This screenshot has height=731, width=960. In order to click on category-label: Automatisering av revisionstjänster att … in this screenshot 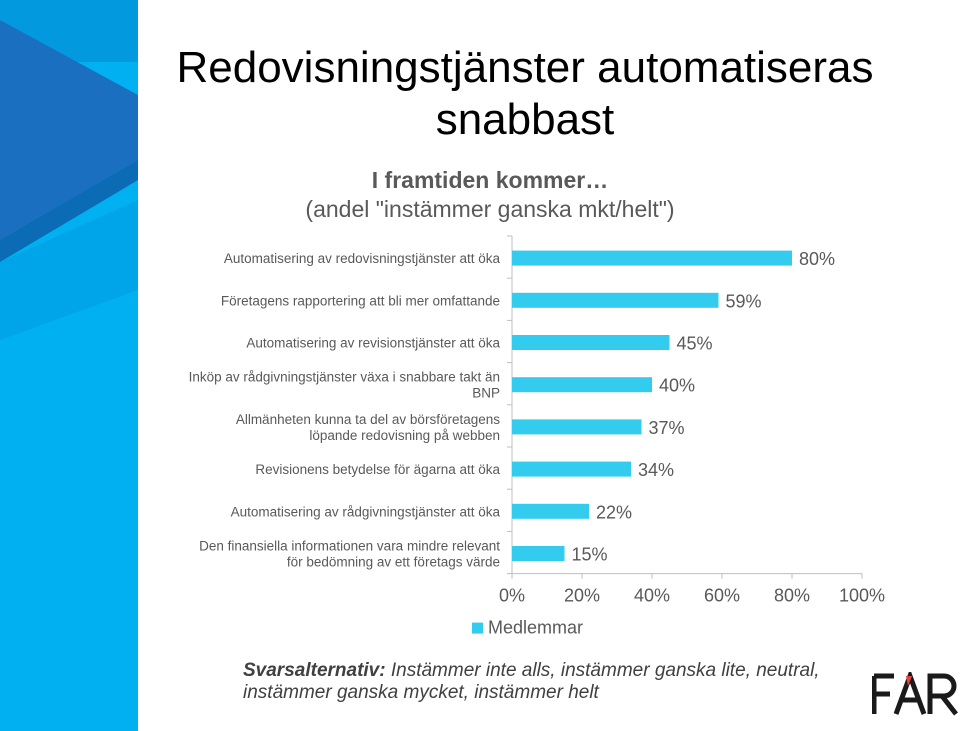, I will do `click(373, 343)`.